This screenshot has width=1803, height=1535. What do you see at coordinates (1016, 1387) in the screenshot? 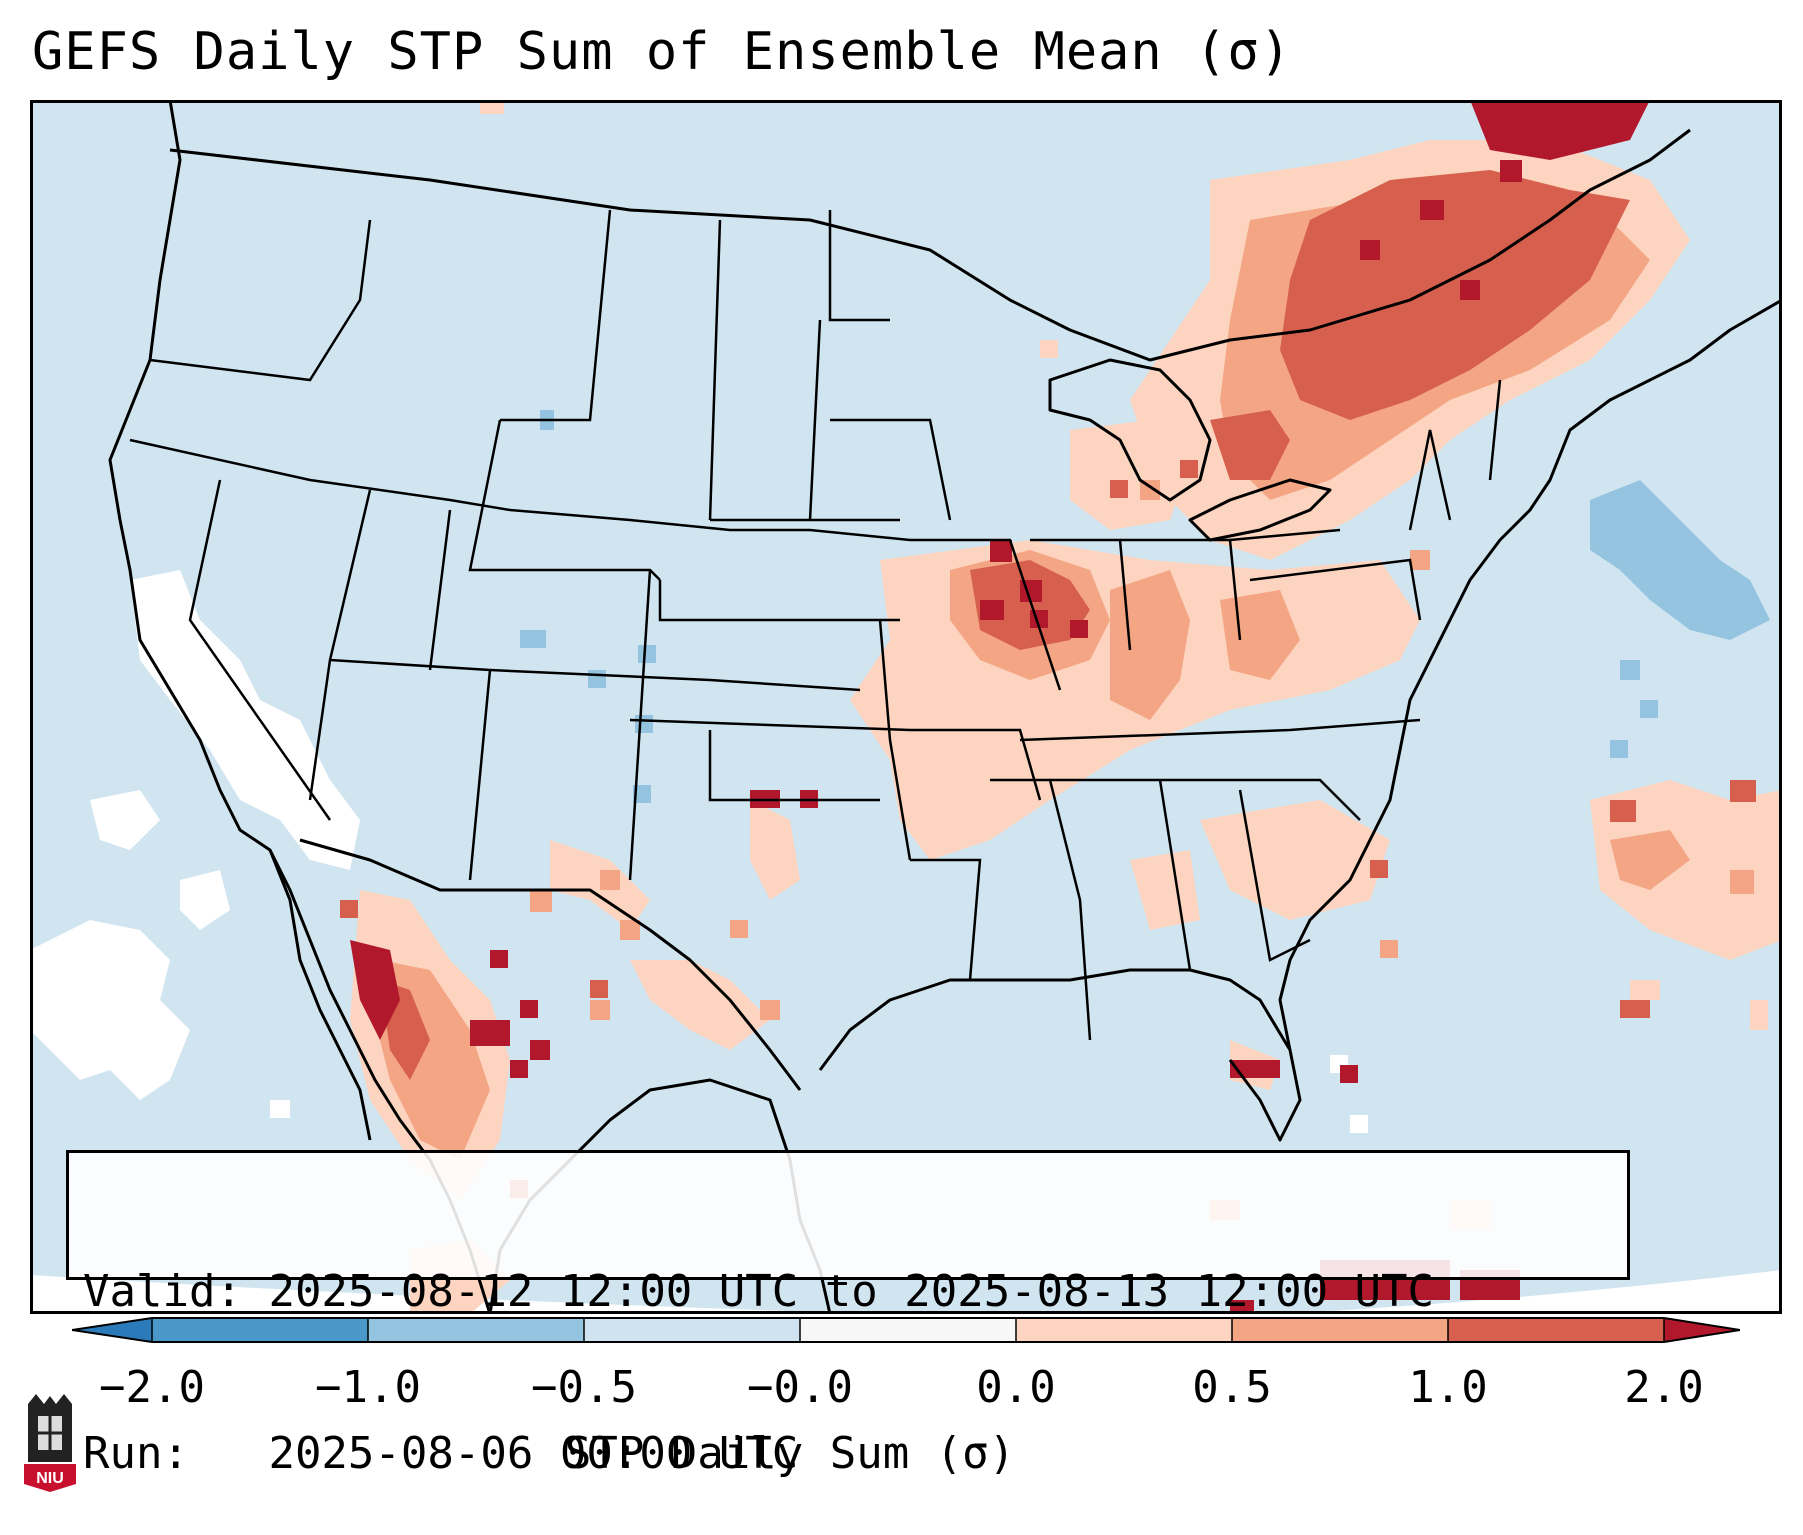
I see `colorbar-tick-label: 0.0` at bounding box center [1016, 1387].